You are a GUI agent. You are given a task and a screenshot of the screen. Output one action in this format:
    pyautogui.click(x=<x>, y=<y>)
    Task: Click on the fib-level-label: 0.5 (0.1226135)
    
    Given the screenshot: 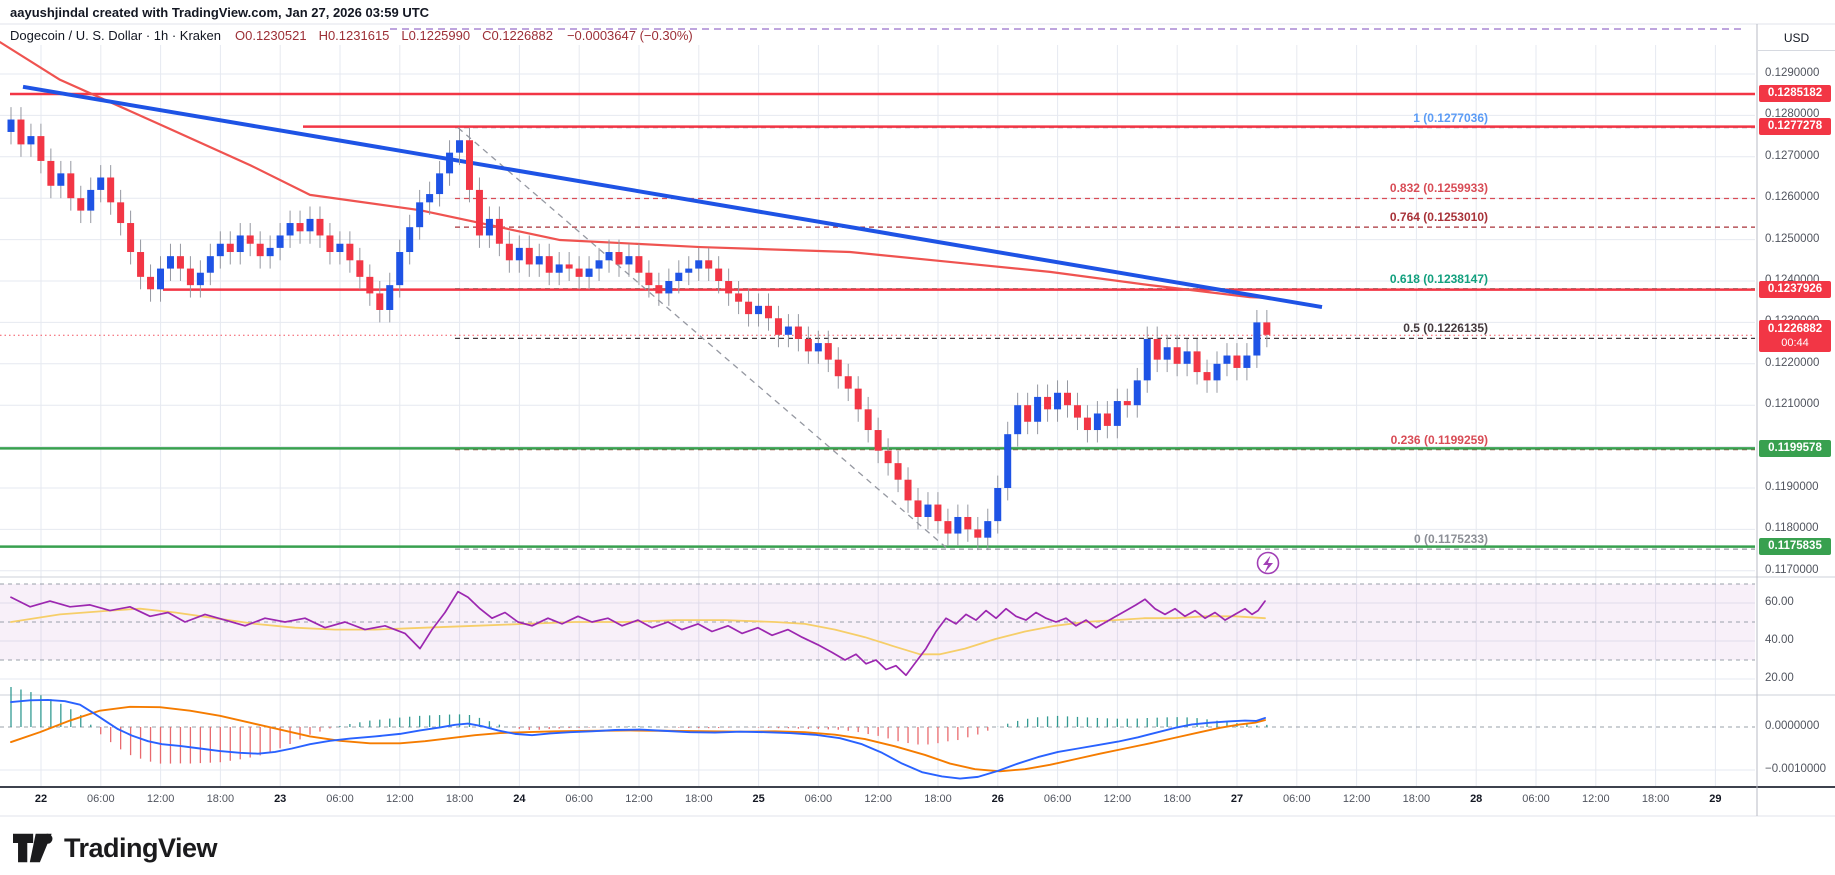 What is the action you would take?
    pyautogui.click(x=1445, y=328)
    